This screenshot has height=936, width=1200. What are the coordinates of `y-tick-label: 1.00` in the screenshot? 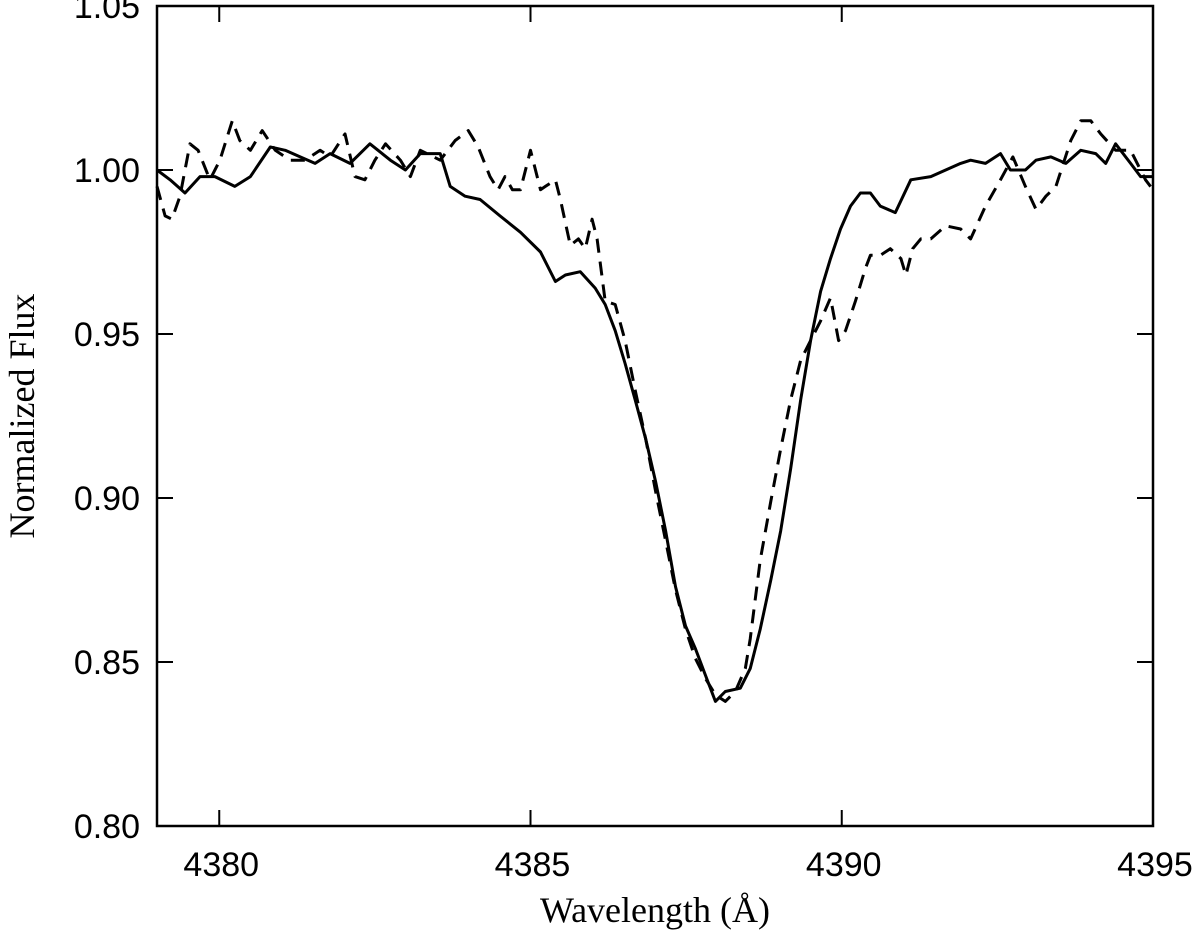 It's located at (107, 171).